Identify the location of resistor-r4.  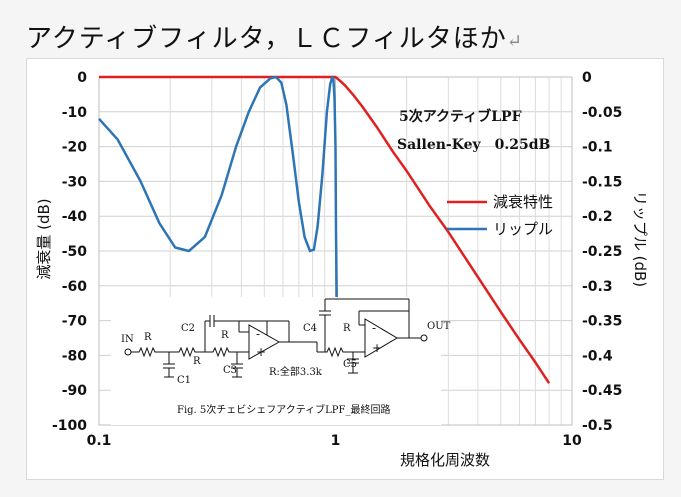
(335, 352).